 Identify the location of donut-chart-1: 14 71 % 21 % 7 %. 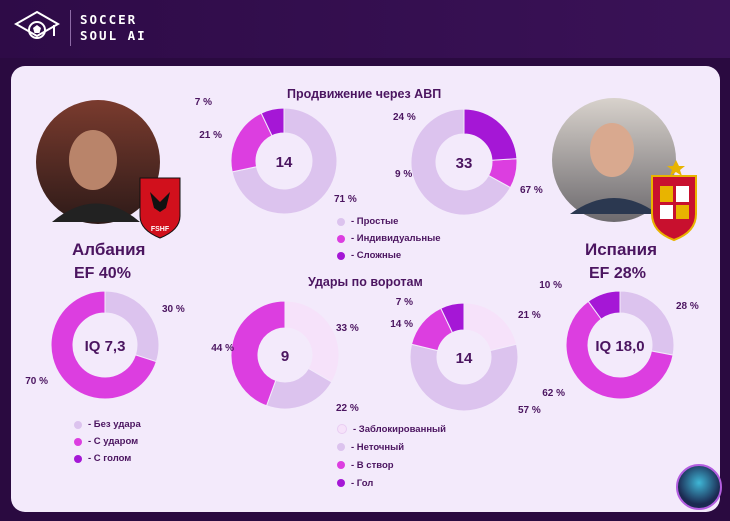
(276, 156).